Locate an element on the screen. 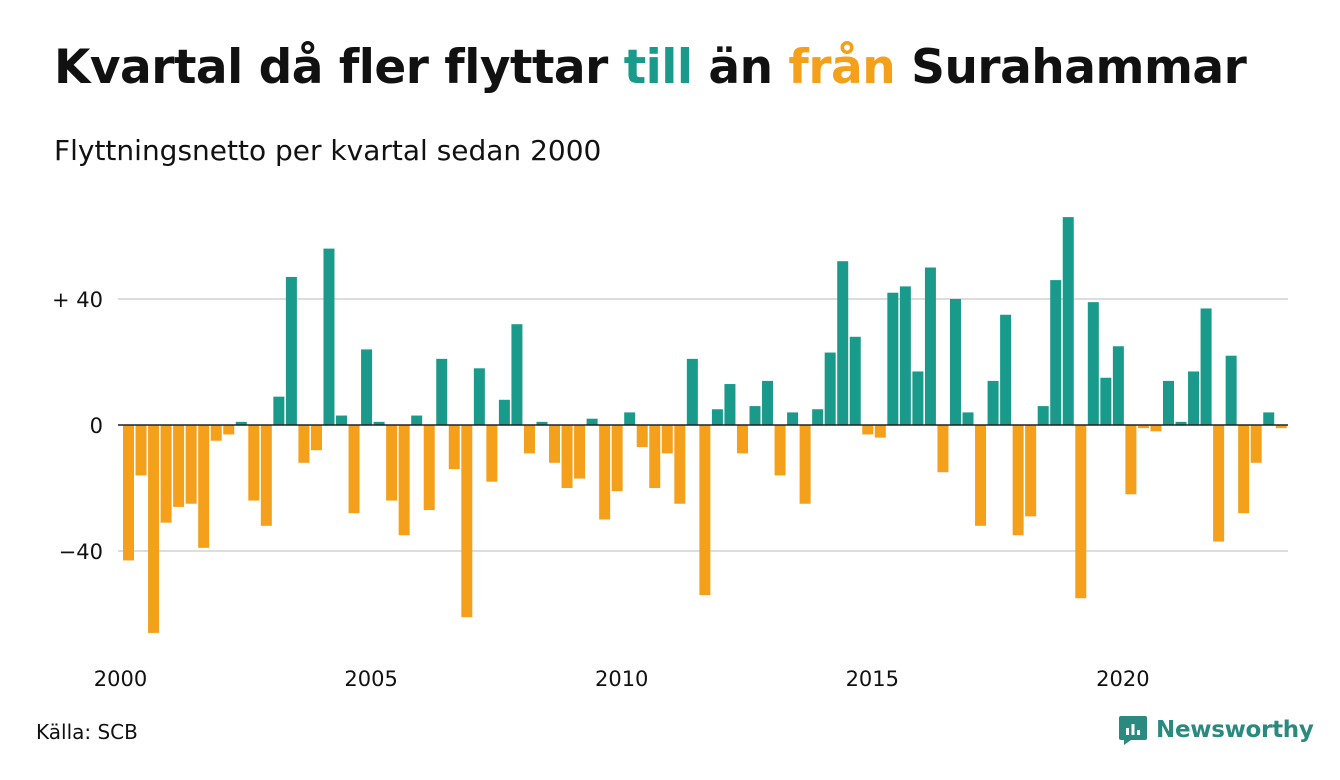  y-tick-label: + 40 is located at coordinates (77, 300).